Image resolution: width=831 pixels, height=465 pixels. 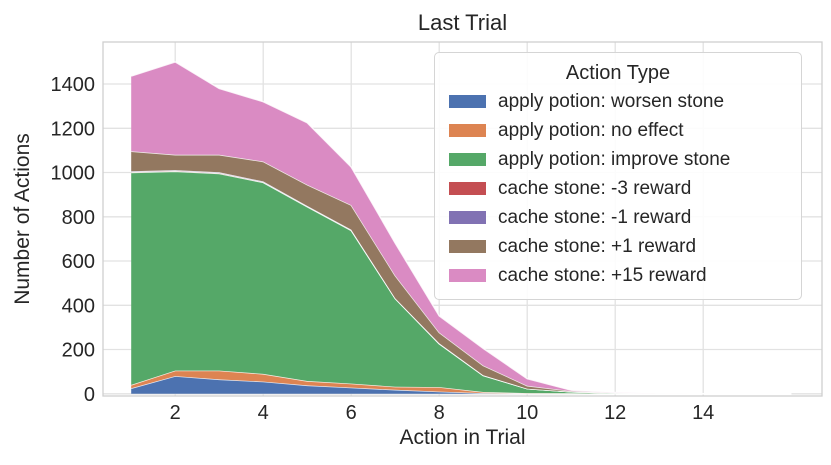 I want to click on legend-item: apply potion: worsen stone, so click(x=618, y=101).